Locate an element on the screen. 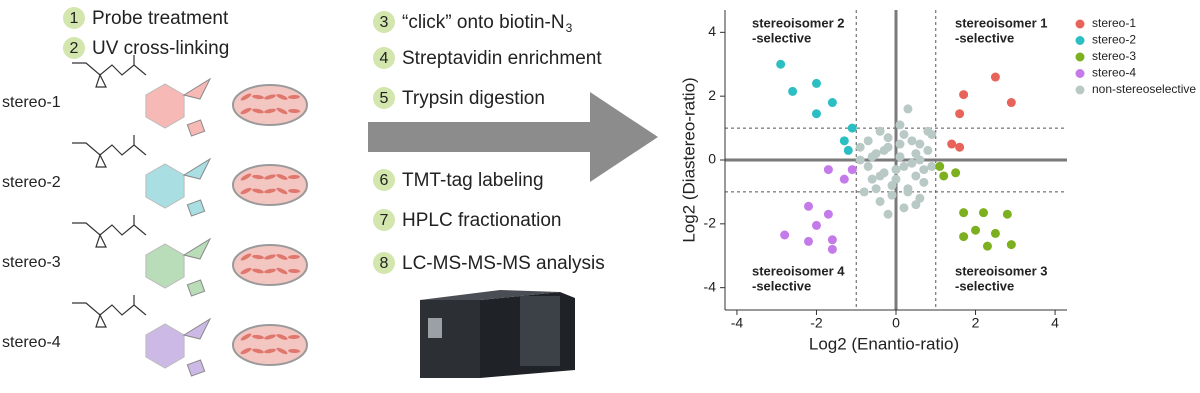  step-text: LC-MS-MS-MS analysis is located at coordinates (503, 263).